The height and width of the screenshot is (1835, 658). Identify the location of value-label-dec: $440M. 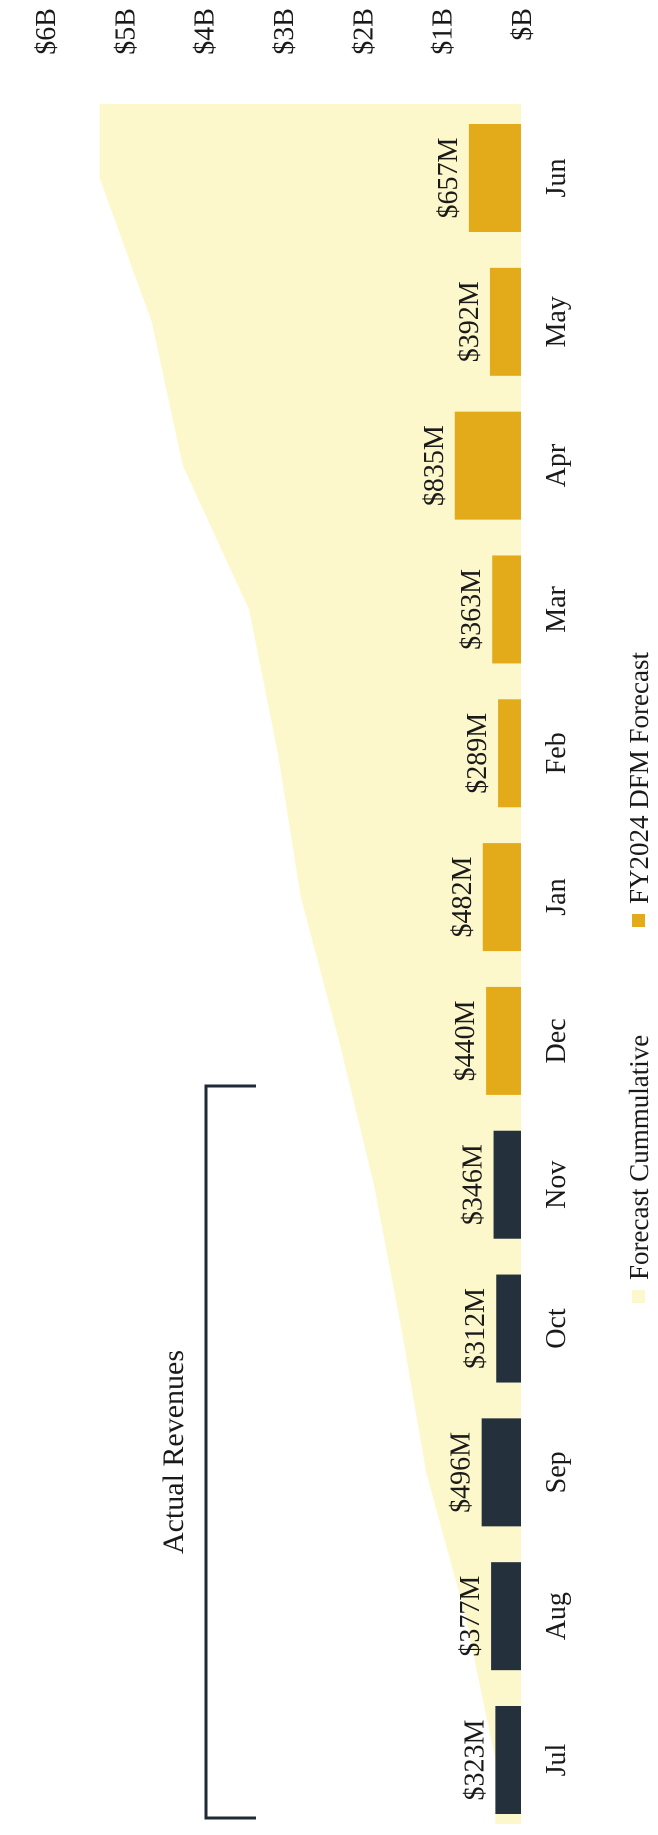
(465, 1040).